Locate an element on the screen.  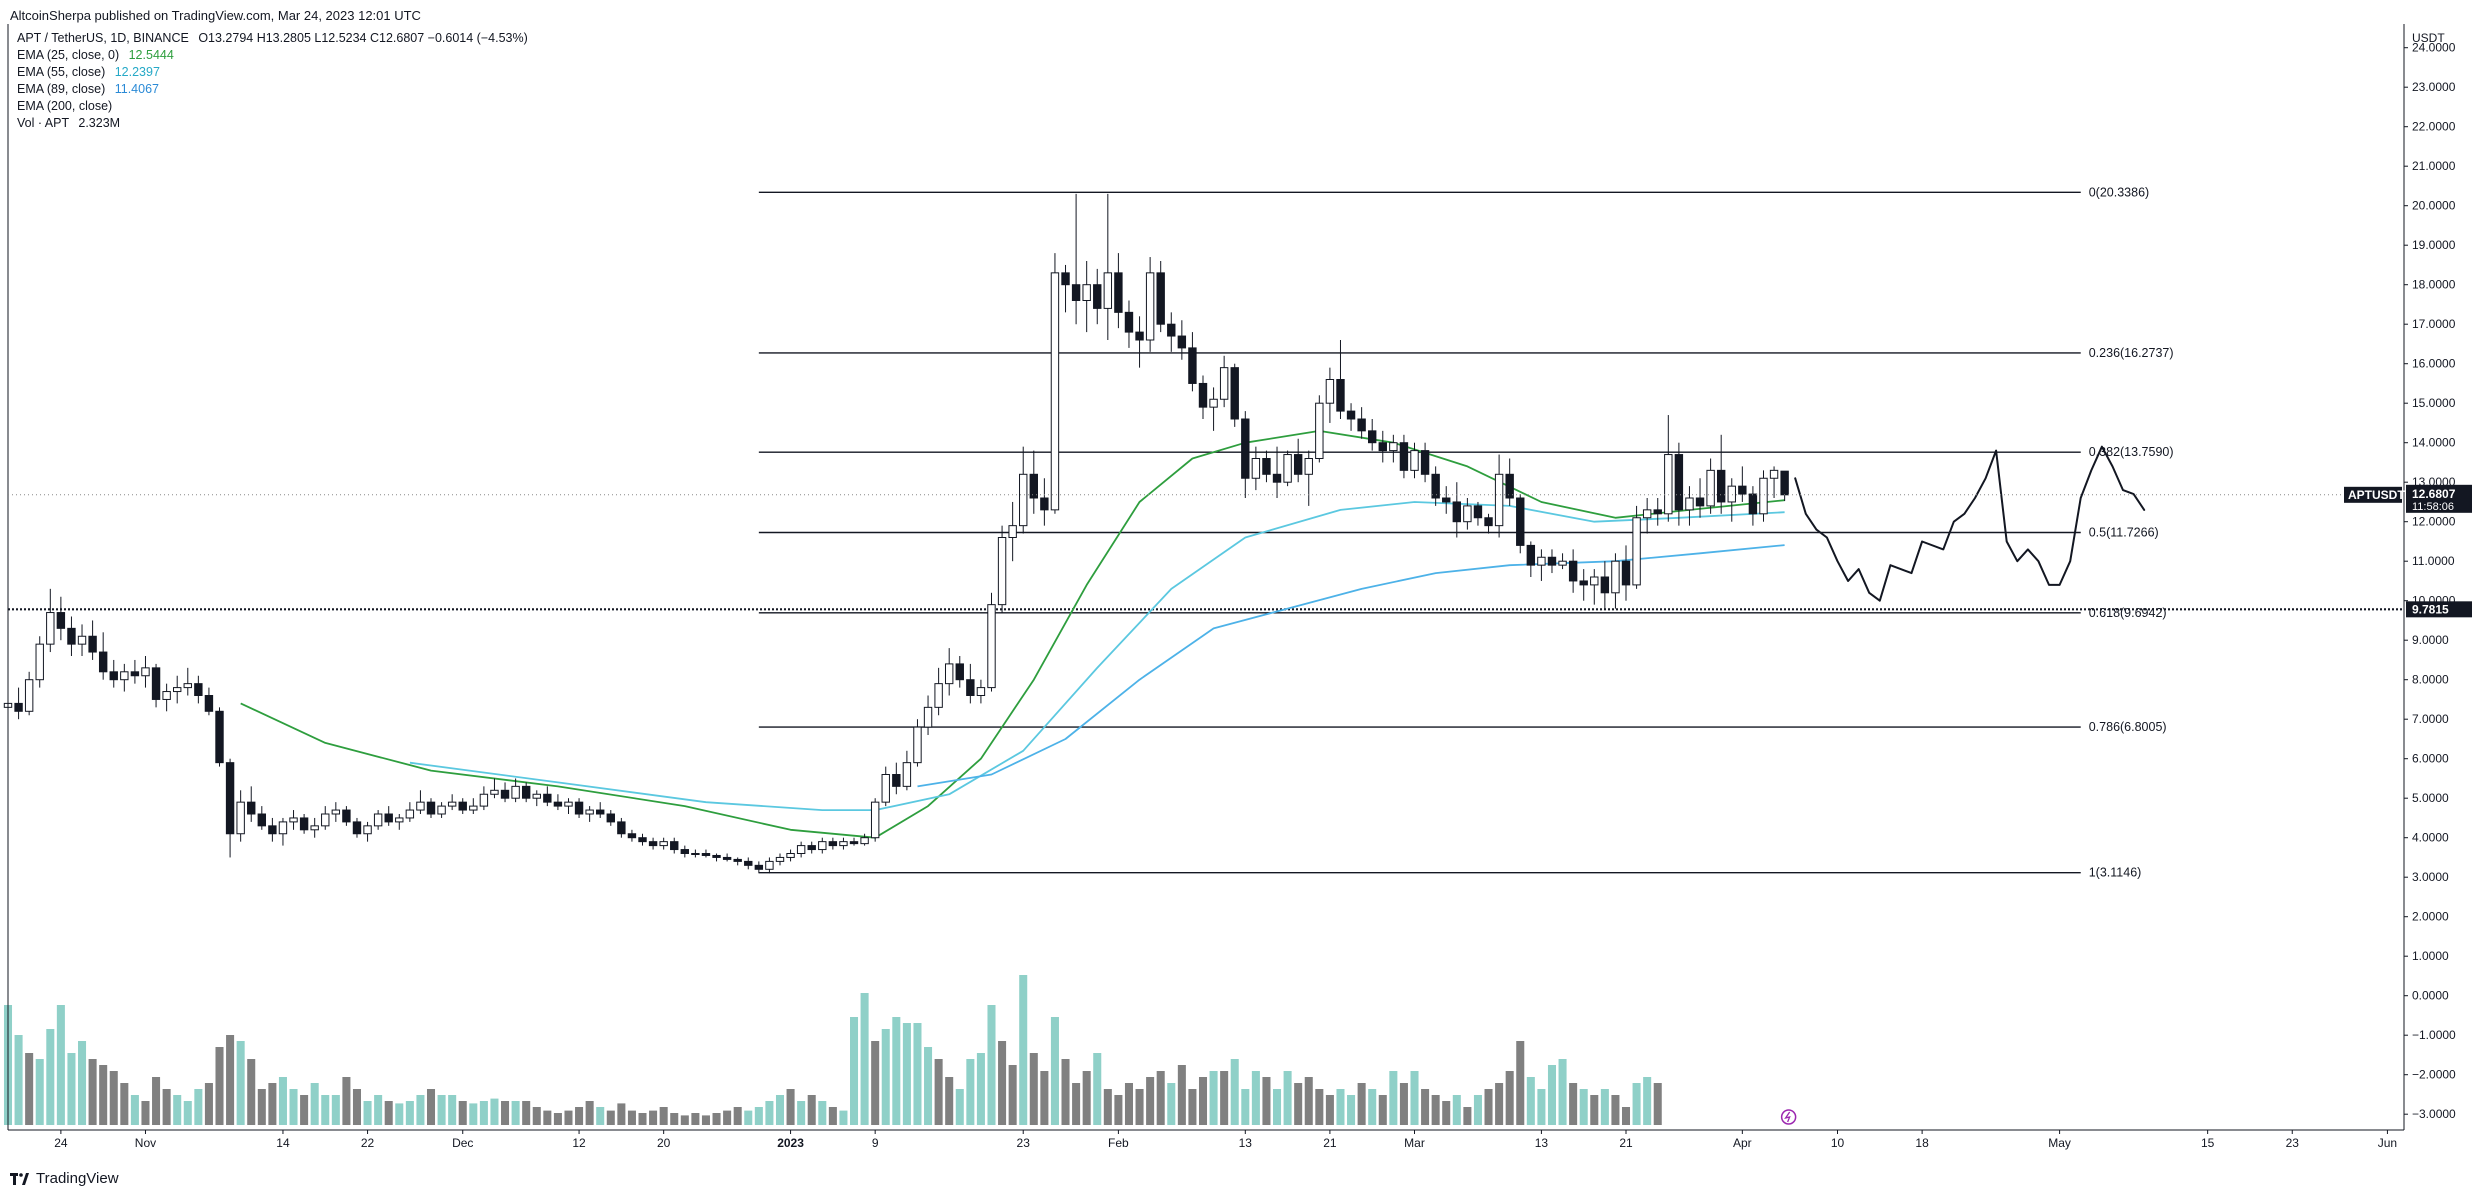
legend-ema200-row: EMA (200, close) is located at coordinates (272, 106).